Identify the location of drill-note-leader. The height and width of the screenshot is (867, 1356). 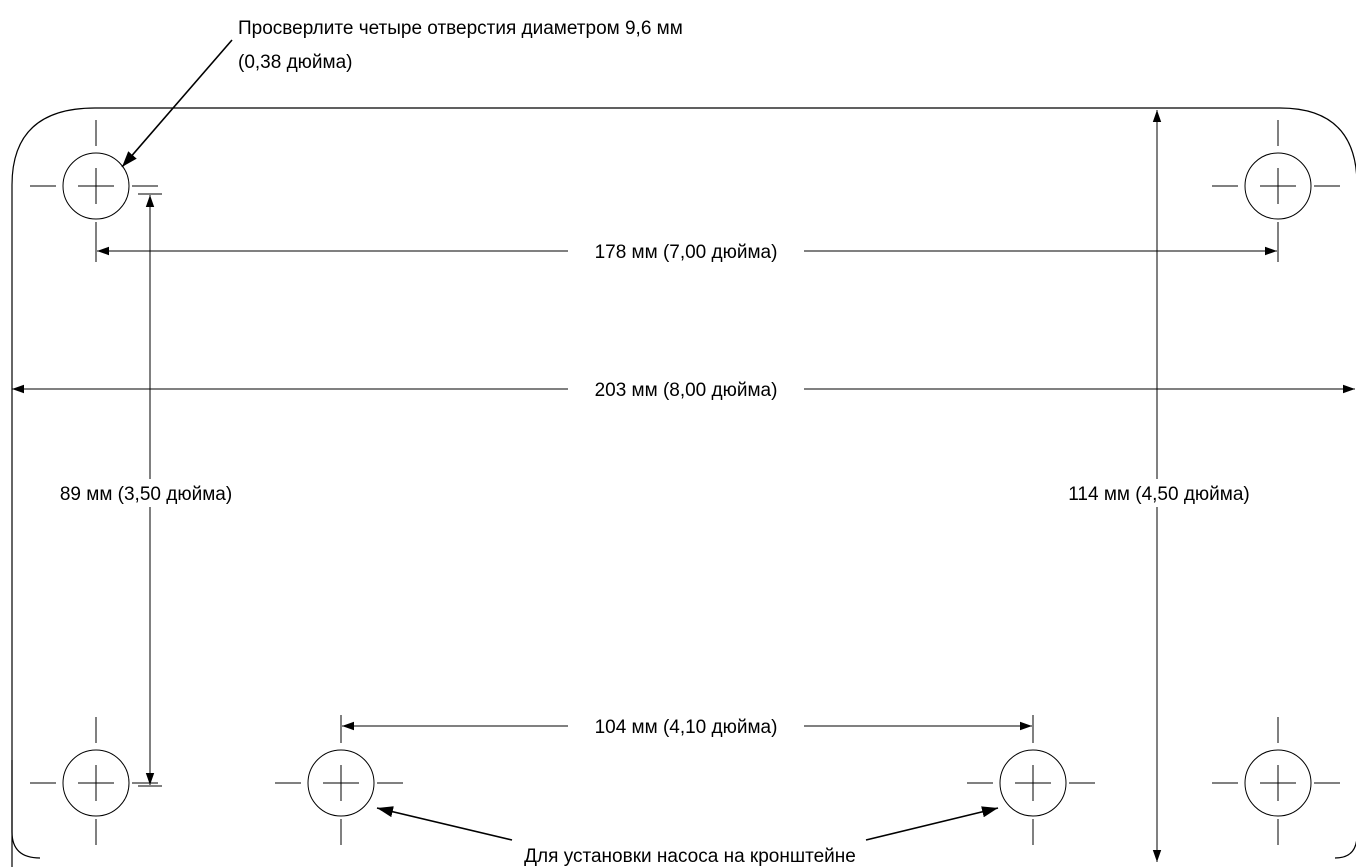
(177, 103).